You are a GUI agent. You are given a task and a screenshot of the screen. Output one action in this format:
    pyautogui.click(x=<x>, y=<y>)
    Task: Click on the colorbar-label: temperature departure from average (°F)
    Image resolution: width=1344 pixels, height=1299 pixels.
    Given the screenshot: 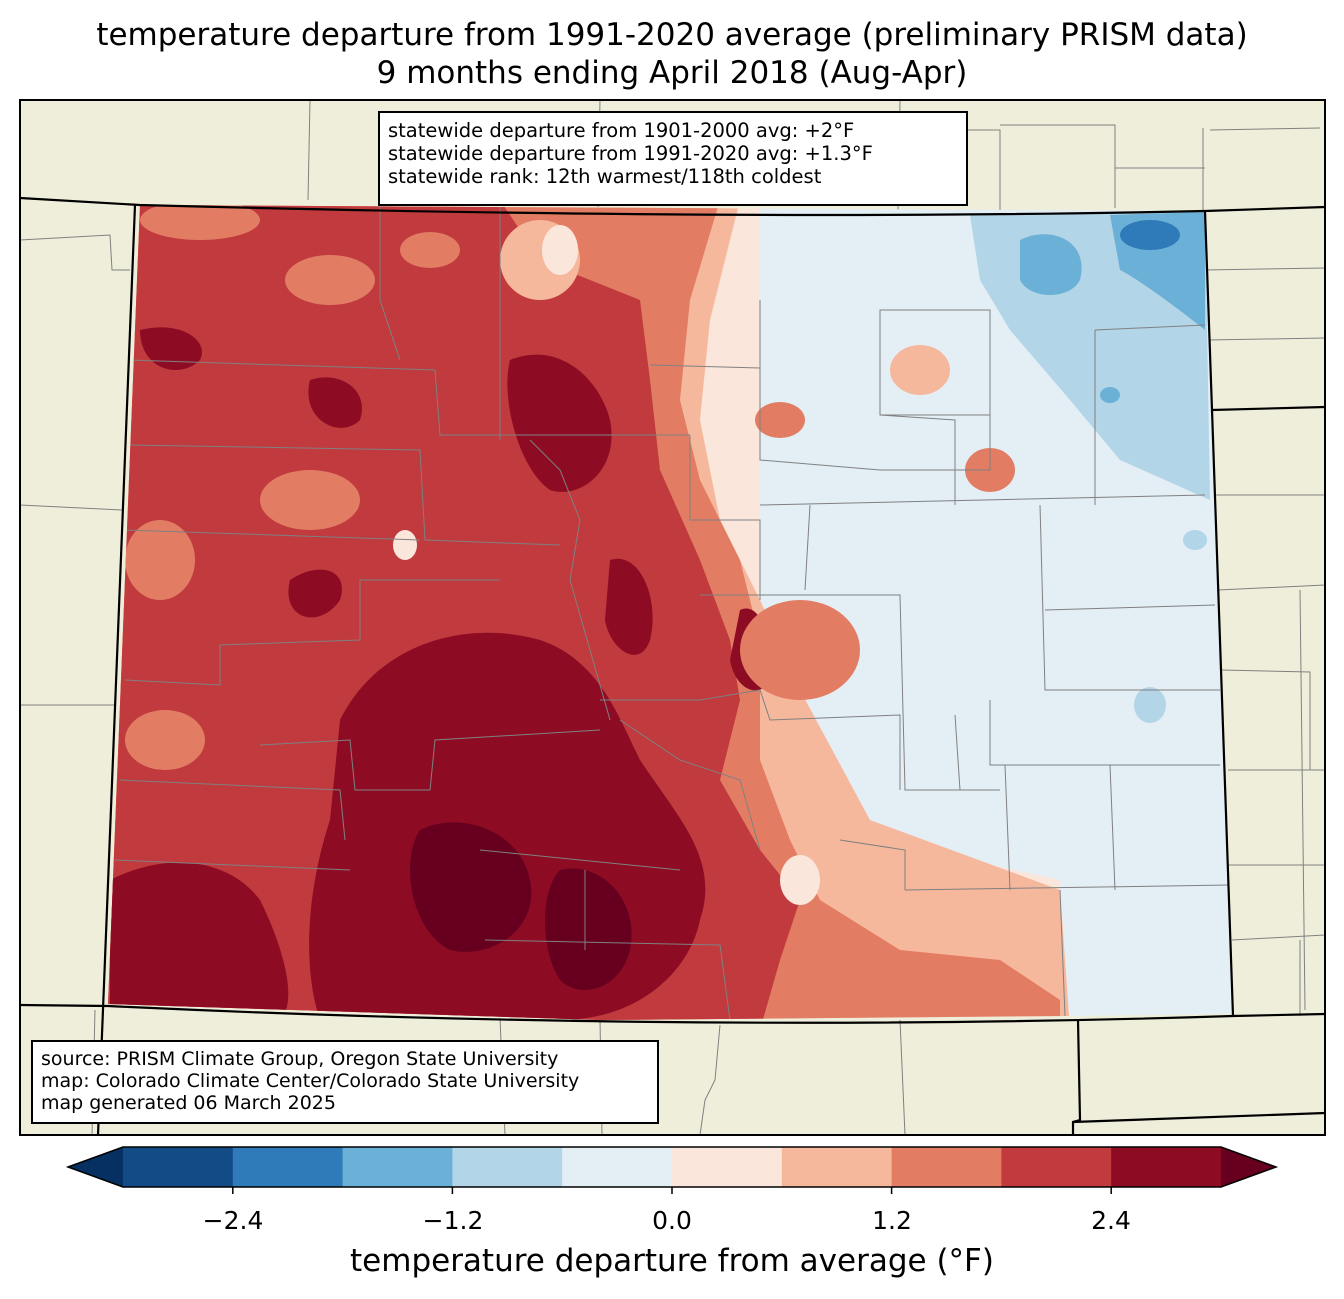 What is the action you would take?
    pyautogui.click(x=672, y=1261)
    